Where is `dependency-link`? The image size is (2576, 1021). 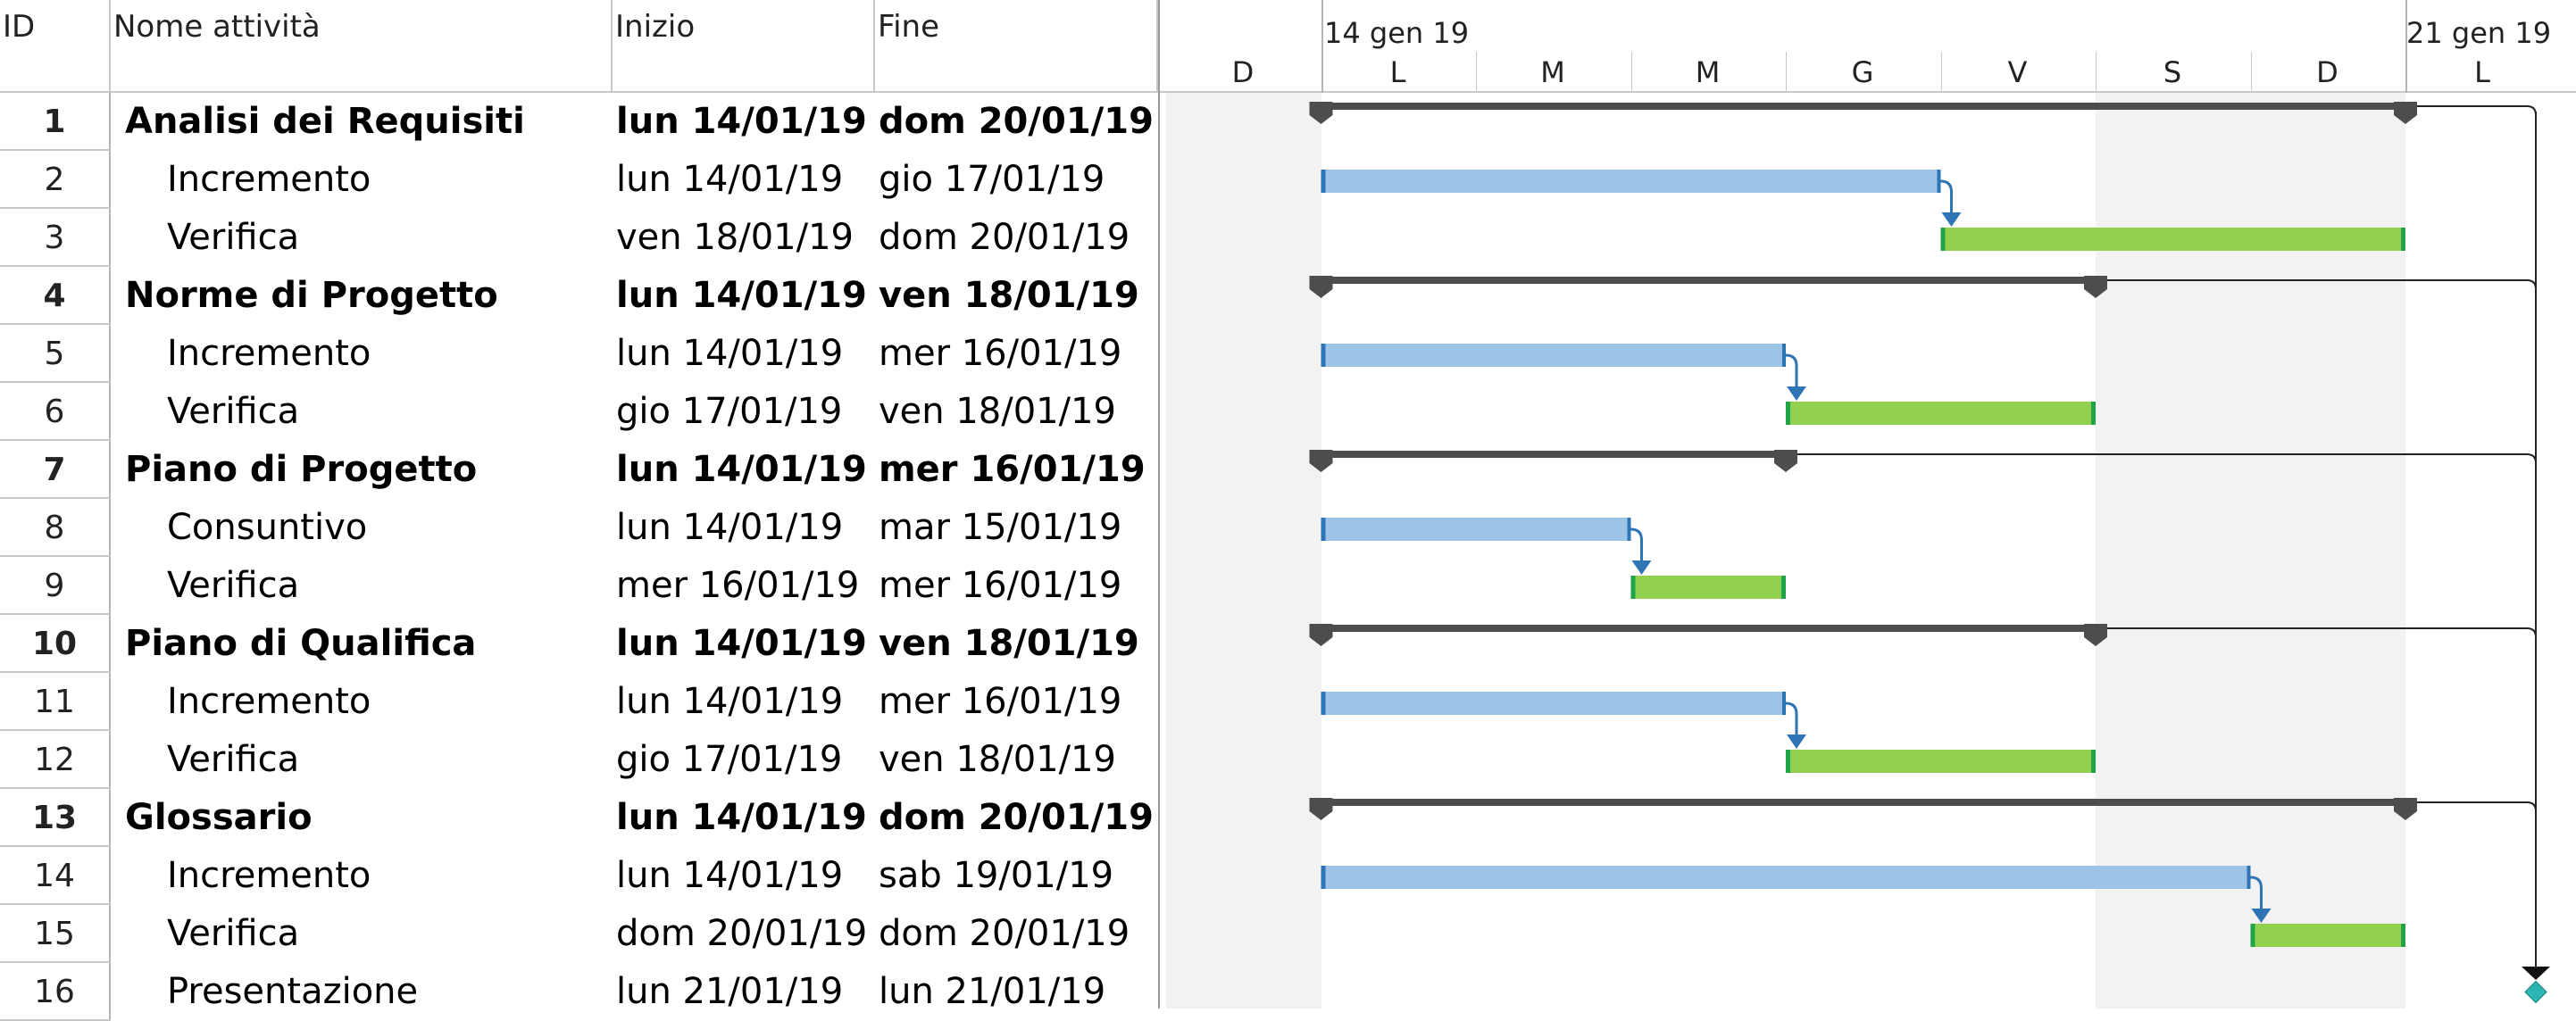 dependency-link is located at coordinates (1791, 370).